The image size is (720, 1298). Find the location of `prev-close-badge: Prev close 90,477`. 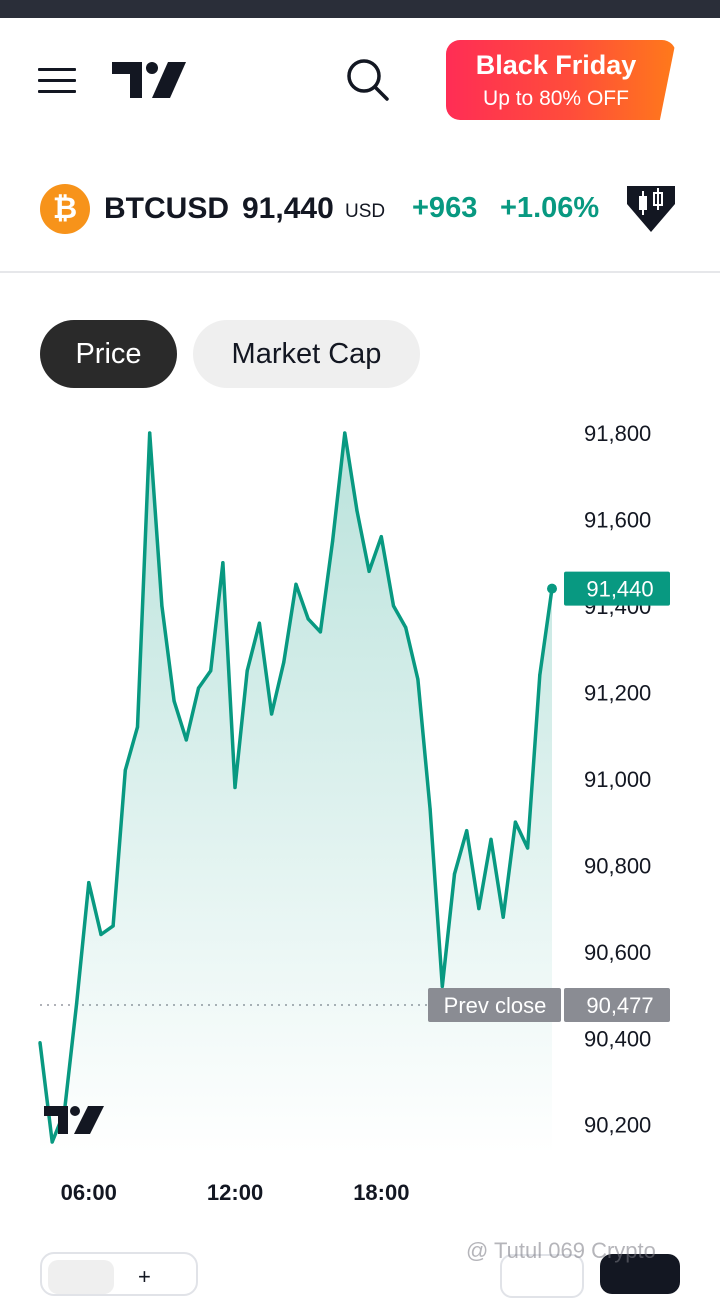

prev-close-badge: Prev close 90,477 is located at coordinates (549, 1004).